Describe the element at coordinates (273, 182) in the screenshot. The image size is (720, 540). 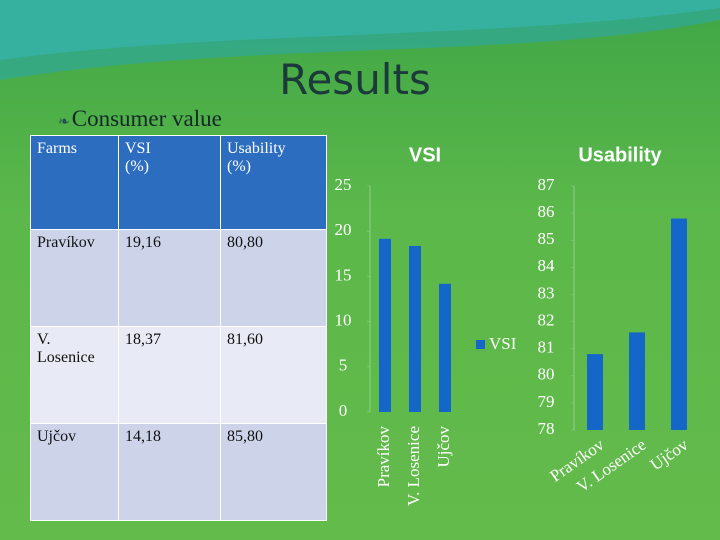
I see `table-cell: Usability (%)` at that location.